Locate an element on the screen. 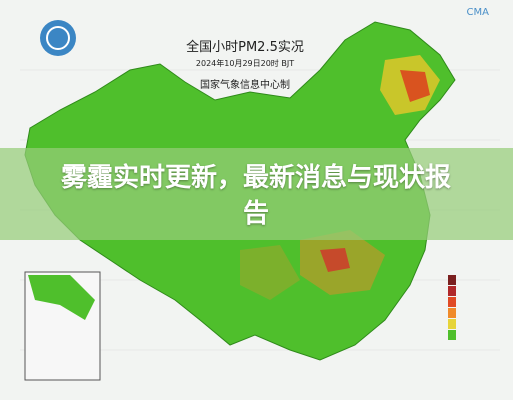 The width and height of the screenshot is (513, 400). legend is located at coordinates (452, 307).